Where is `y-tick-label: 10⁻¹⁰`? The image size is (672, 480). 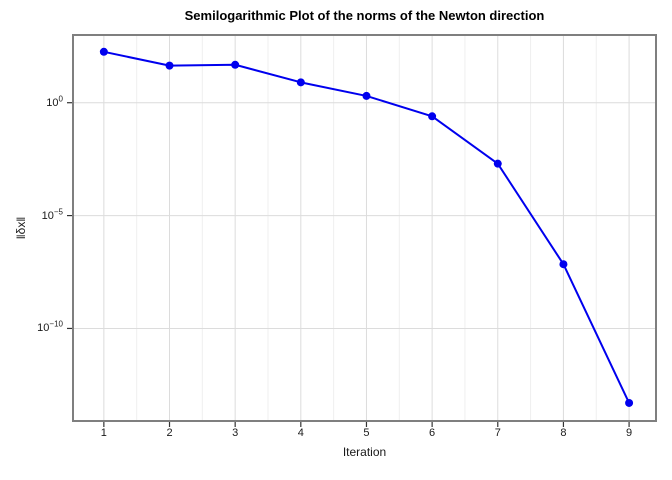
y-tick-label: 10⁻¹⁰ is located at coordinates (50, 327).